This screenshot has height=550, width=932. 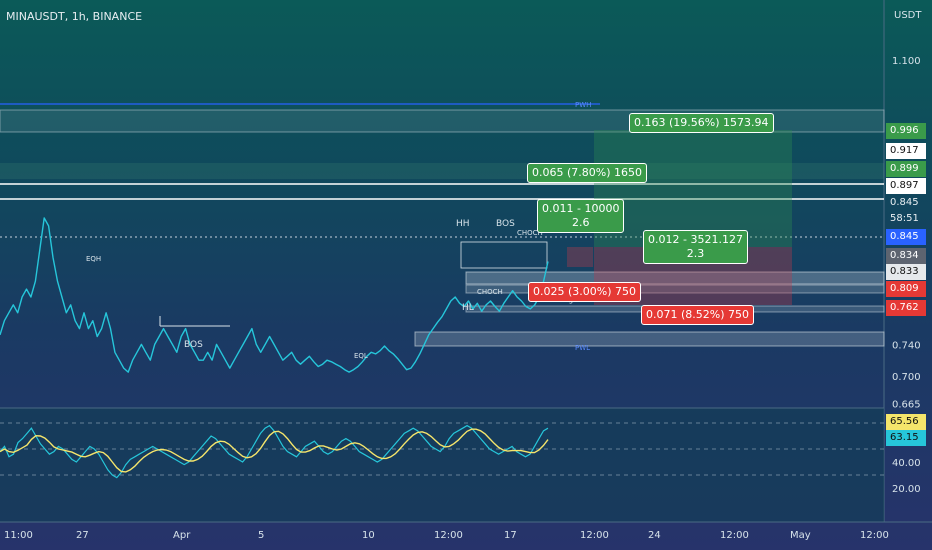 What do you see at coordinates (904, 218) in the screenshot?
I see `price-tag: 58:51` at bounding box center [904, 218].